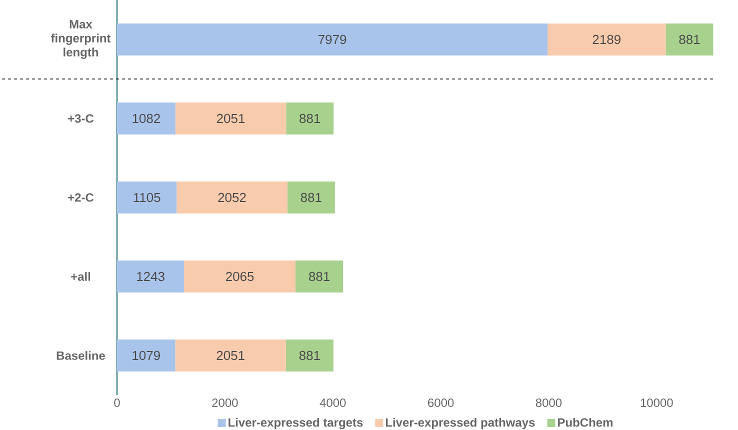  Describe the element at coordinates (80, 39) in the screenshot. I see `y-tick-label: Max fingerprint length` at that location.